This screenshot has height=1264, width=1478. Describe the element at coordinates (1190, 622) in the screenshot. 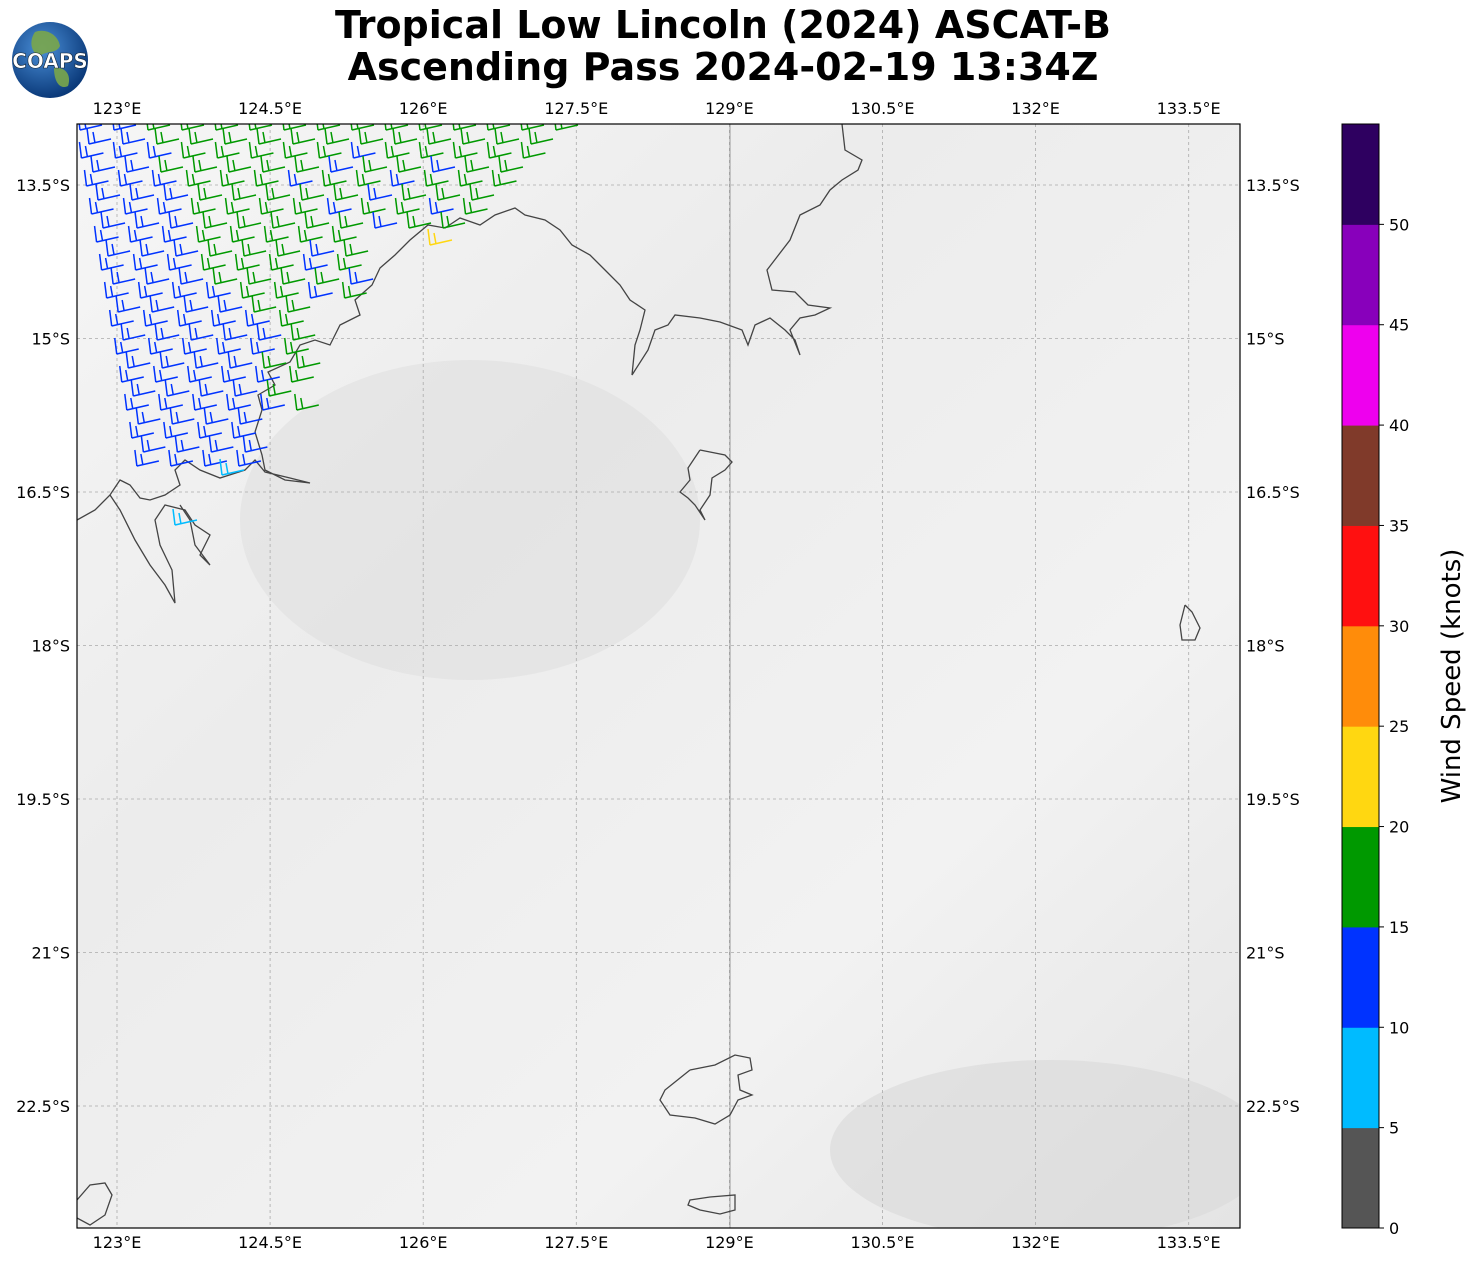

I see `island` at that location.